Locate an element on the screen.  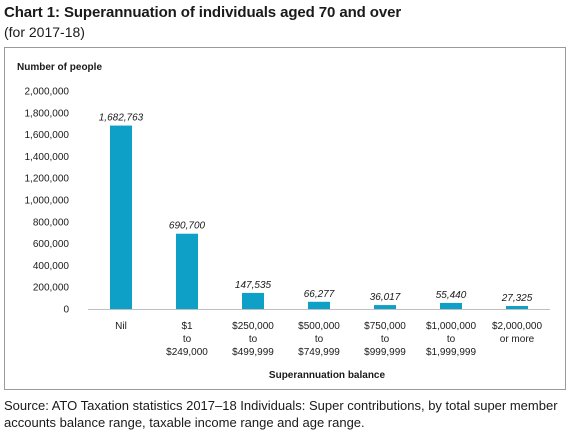
x-tick-label-line: $500,000 is located at coordinates (319, 326).